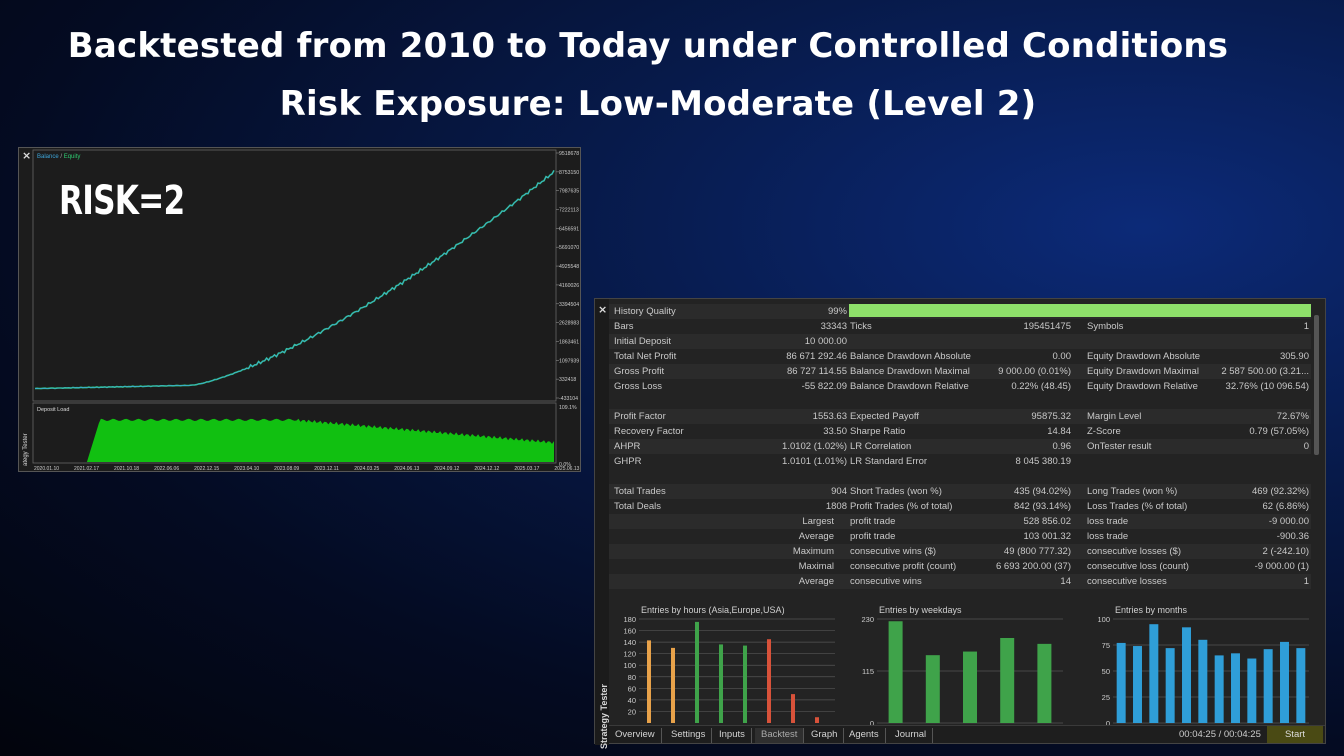 The width and height of the screenshot is (1344, 756). I want to click on y-tick-label: 4160026, so click(569, 286).